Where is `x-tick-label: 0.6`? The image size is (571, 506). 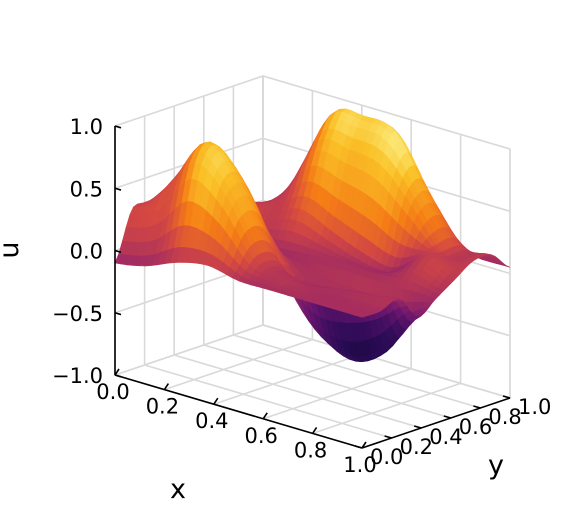 x-tick-label: 0.6 is located at coordinates (260, 436).